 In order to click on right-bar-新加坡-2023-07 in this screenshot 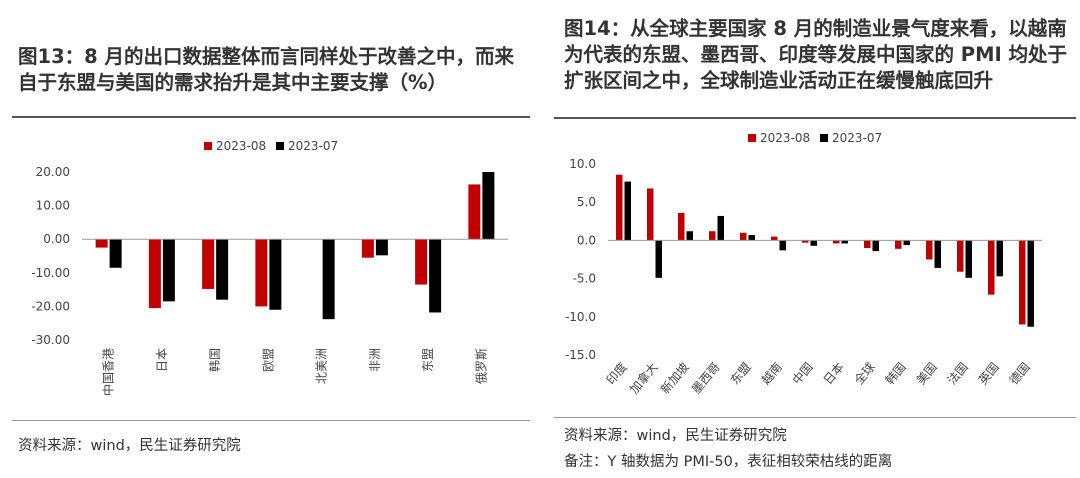, I will do `click(689, 236)`.